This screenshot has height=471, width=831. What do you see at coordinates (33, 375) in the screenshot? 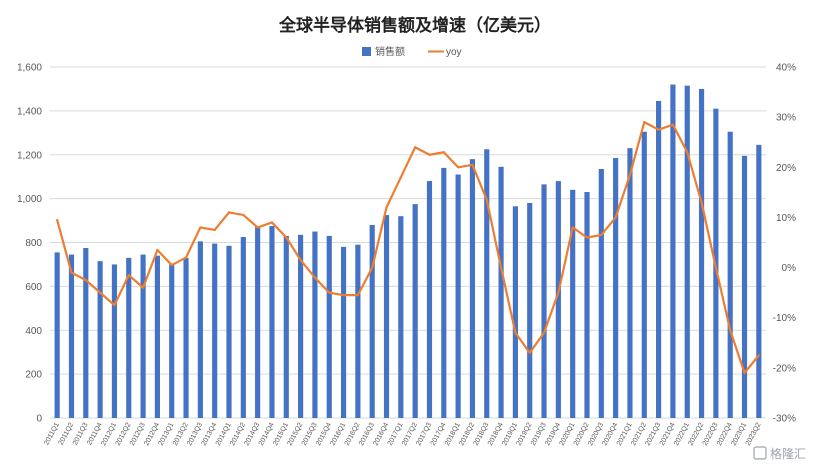
I see `y-left-tick-label: 200` at bounding box center [33, 375].